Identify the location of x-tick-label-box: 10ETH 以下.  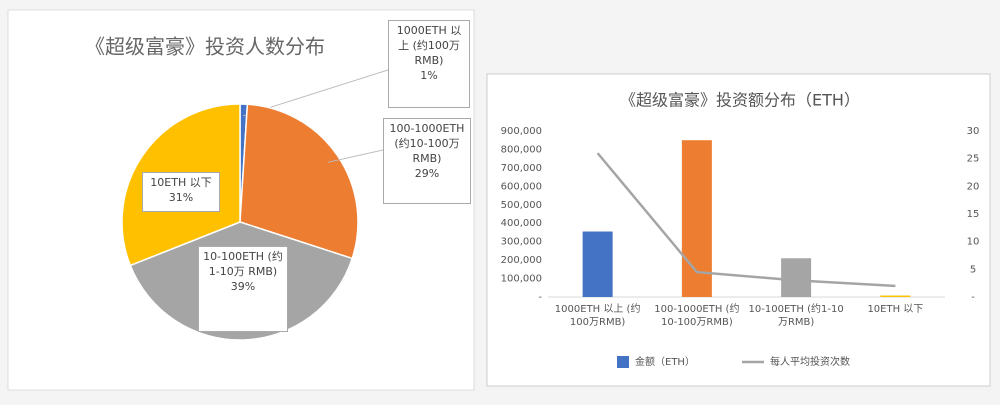
(895, 309).